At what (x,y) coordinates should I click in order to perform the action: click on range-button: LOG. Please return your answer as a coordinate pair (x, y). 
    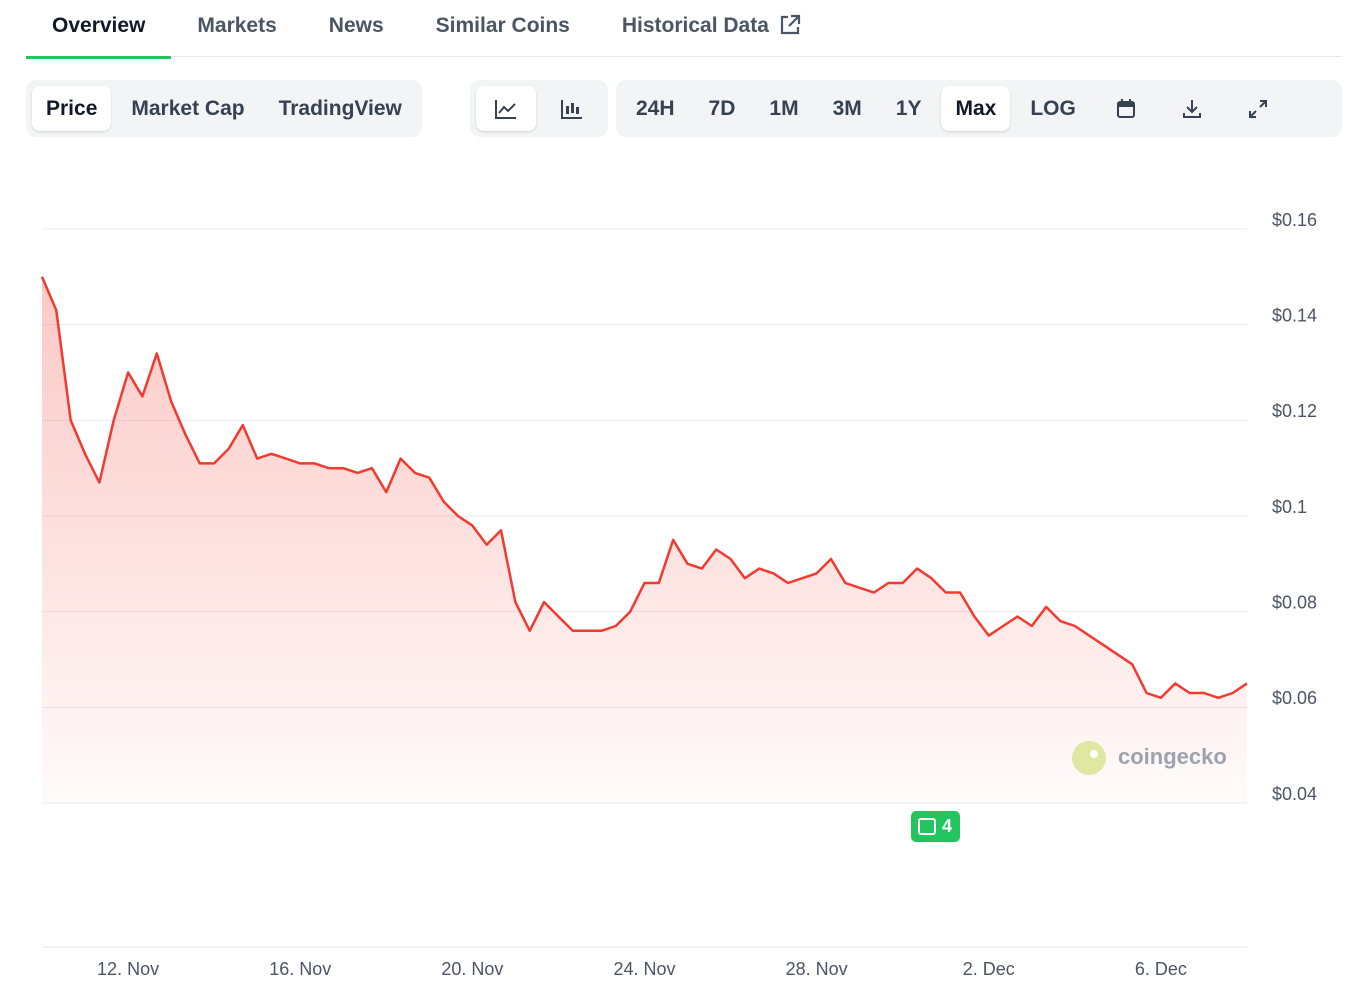
    Looking at the image, I should click on (1053, 108).